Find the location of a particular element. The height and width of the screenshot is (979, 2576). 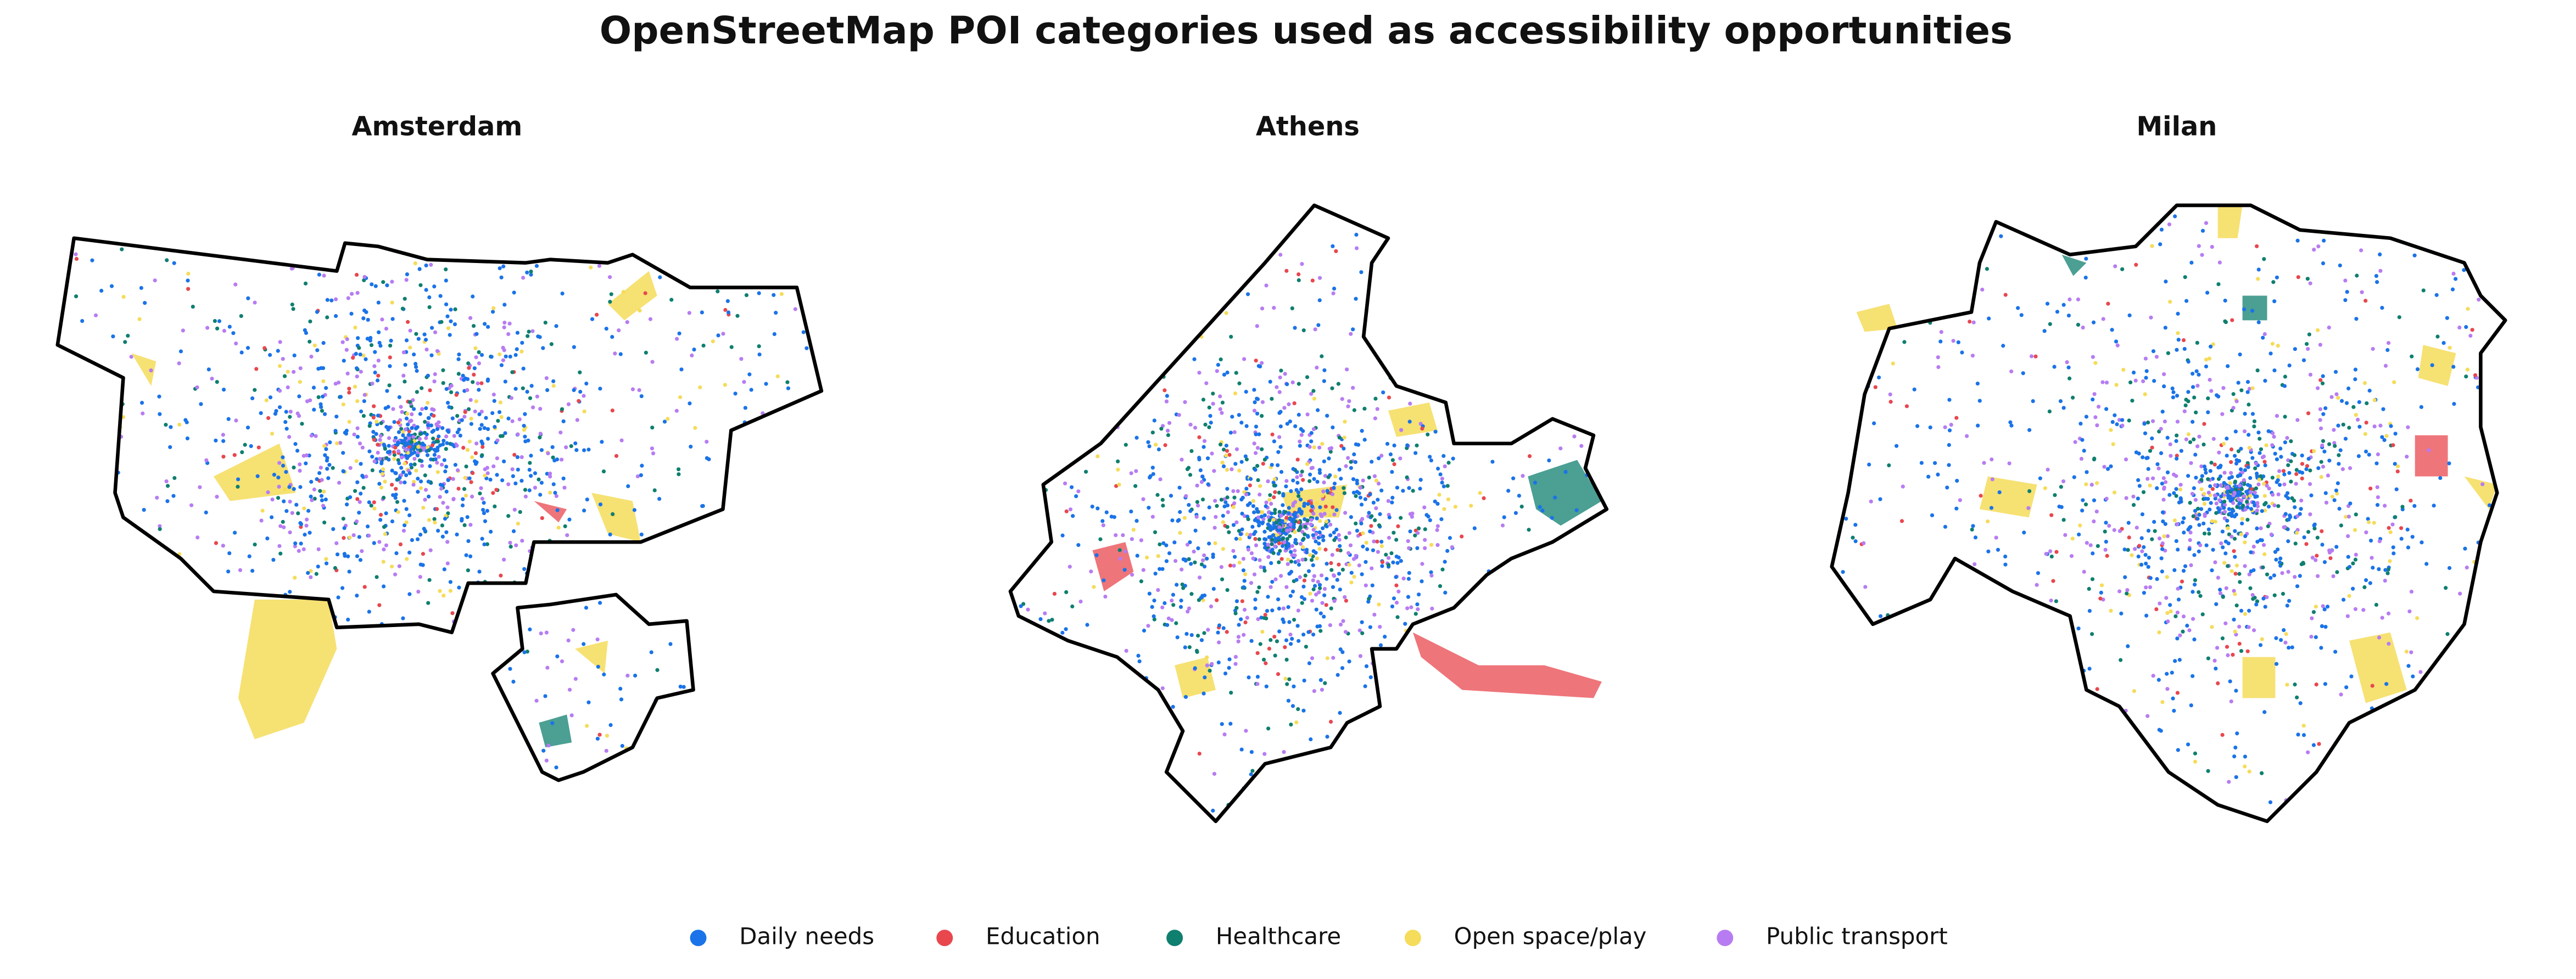

legend-label: Open space/play is located at coordinates (1551, 936).